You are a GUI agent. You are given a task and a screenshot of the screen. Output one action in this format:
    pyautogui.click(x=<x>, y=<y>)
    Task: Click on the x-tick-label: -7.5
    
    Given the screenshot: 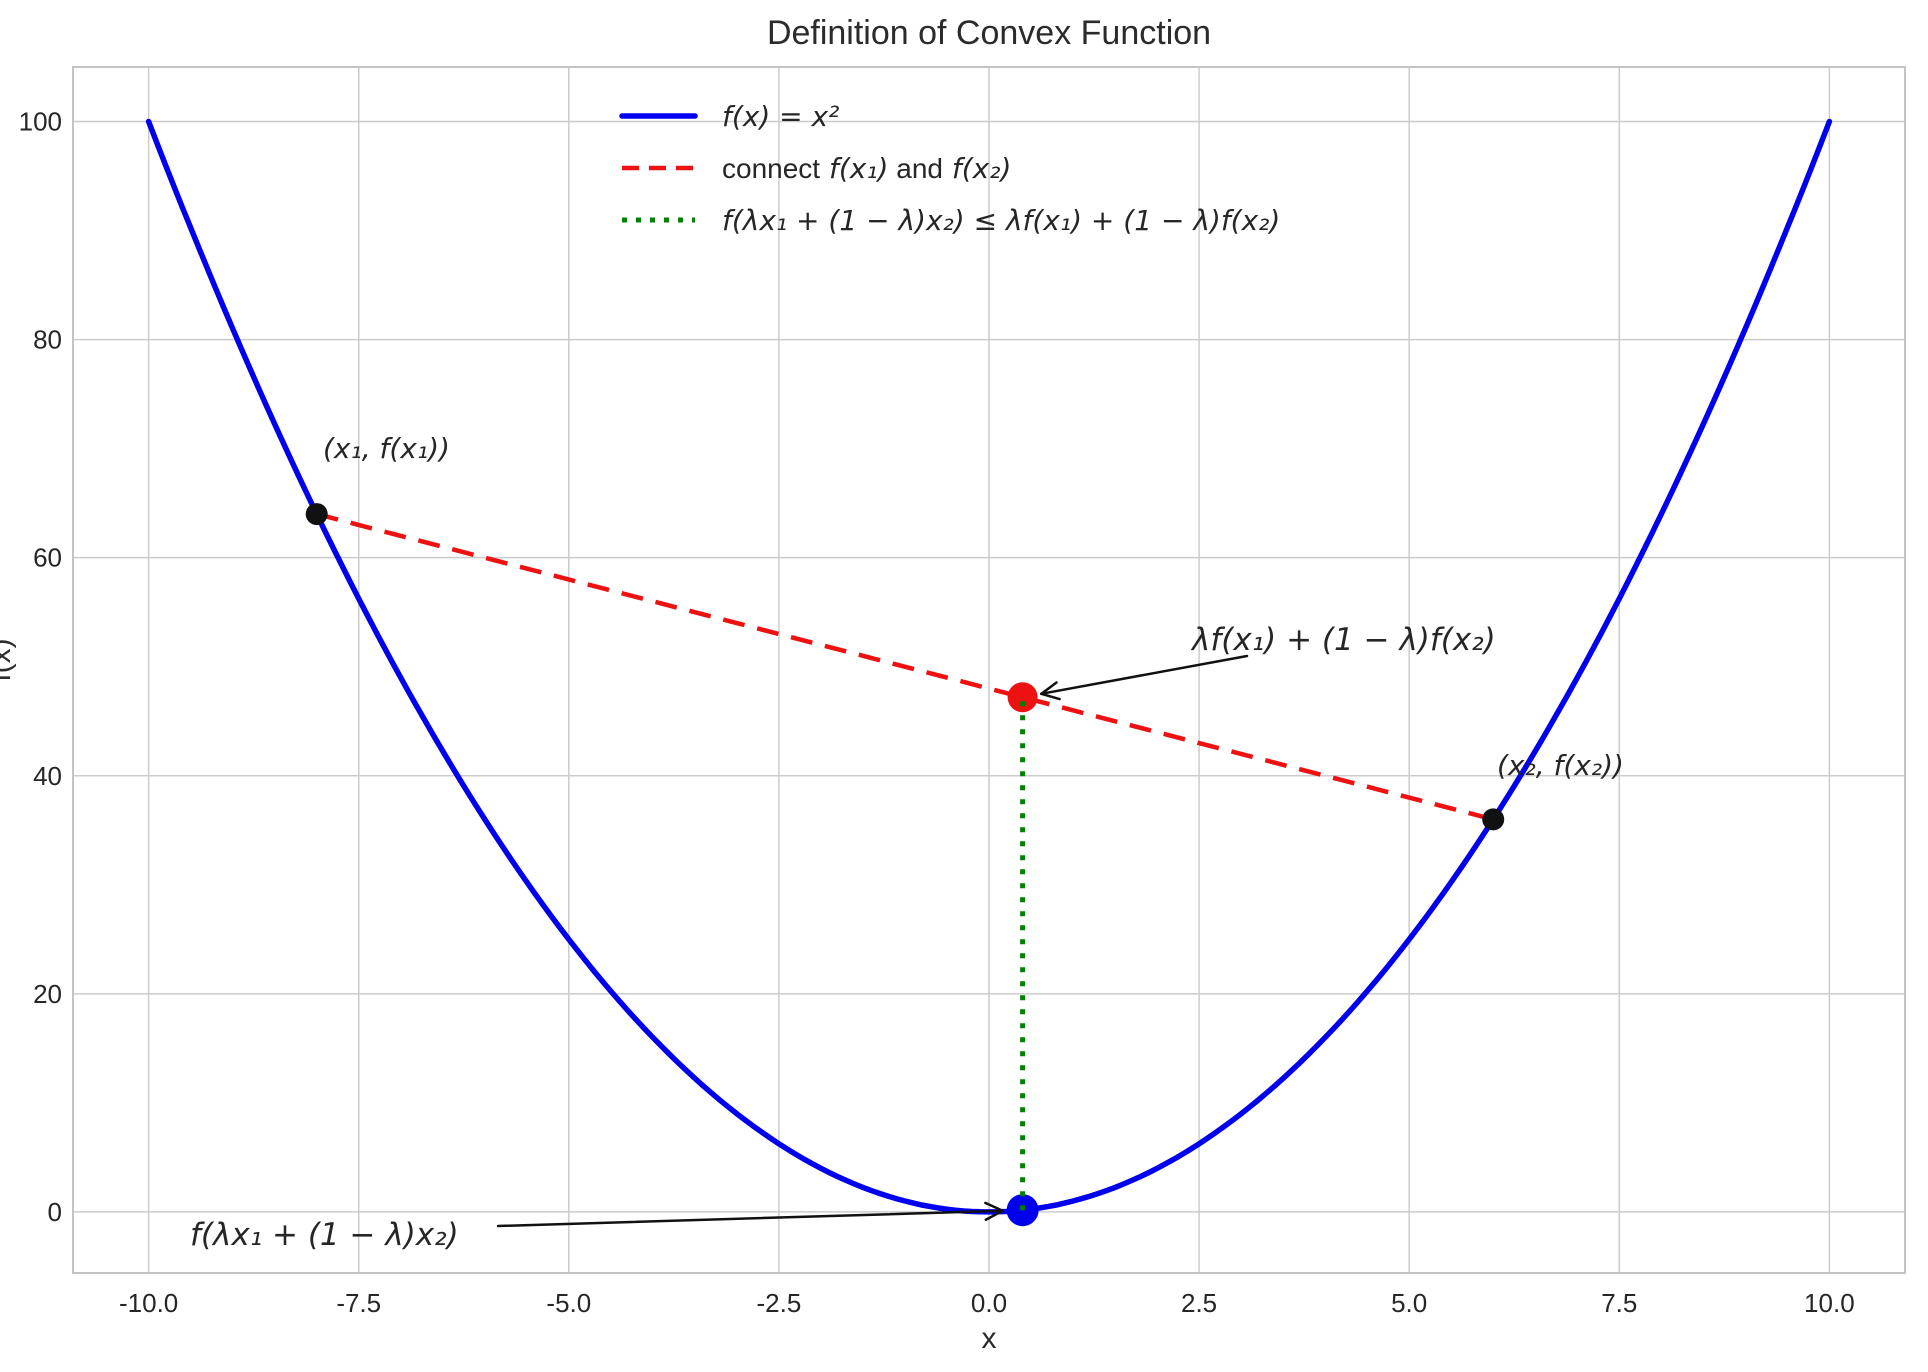 What is the action you would take?
    pyautogui.click(x=358, y=1303)
    